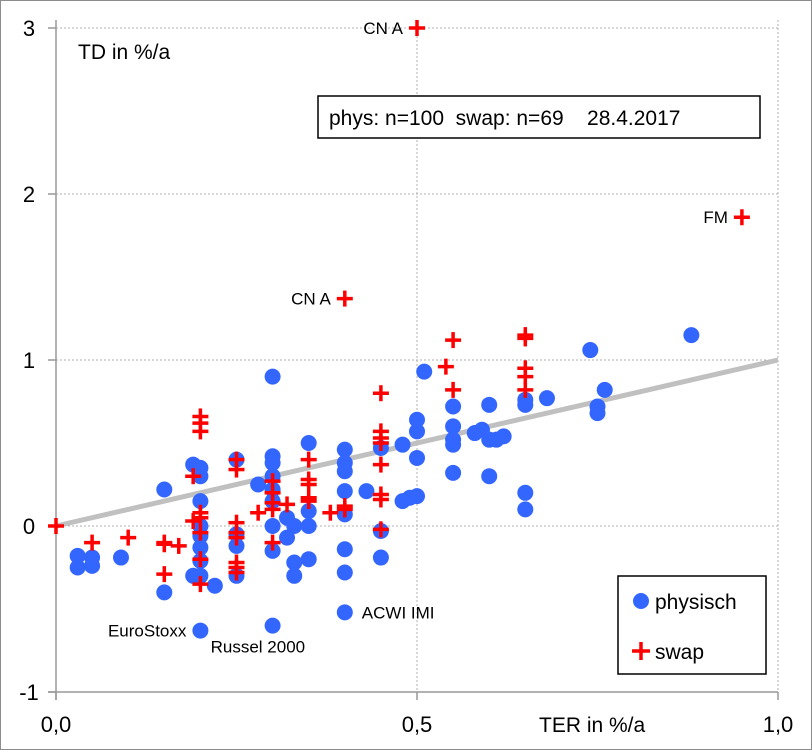  Describe the element at coordinates (592, 725) in the screenshot. I see `x-axis-title: TER in %/a` at that location.